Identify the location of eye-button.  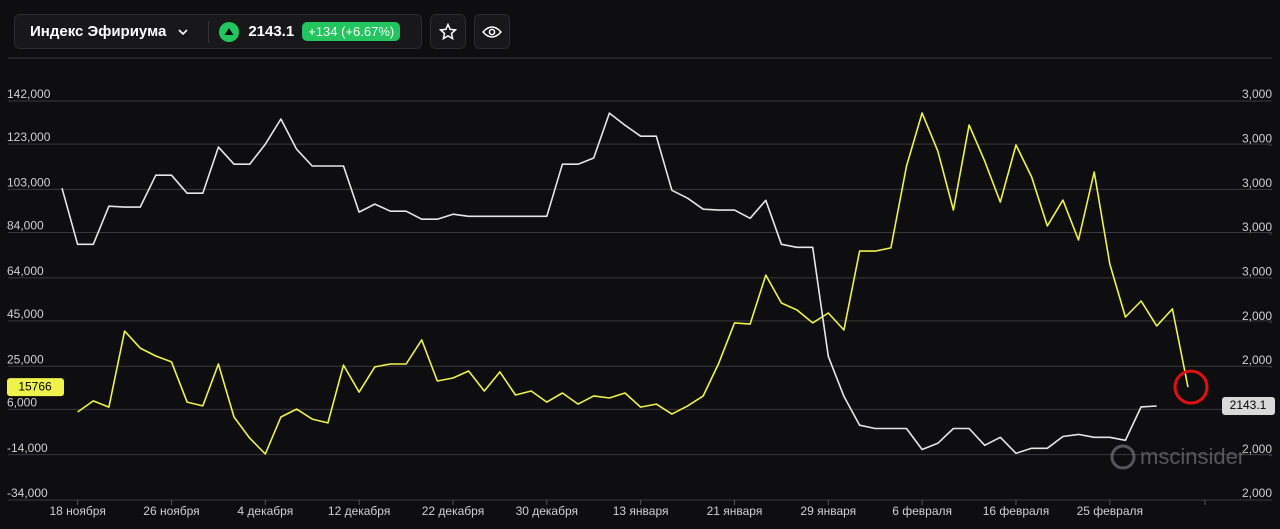
(492, 31).